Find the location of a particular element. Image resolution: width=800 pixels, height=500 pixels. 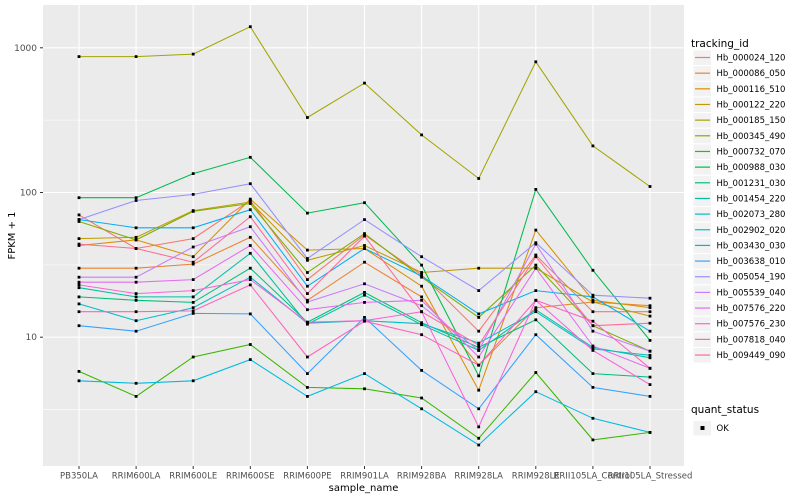

legend-item-label: Hb_005539_040 is located at coordinates (751, 293).